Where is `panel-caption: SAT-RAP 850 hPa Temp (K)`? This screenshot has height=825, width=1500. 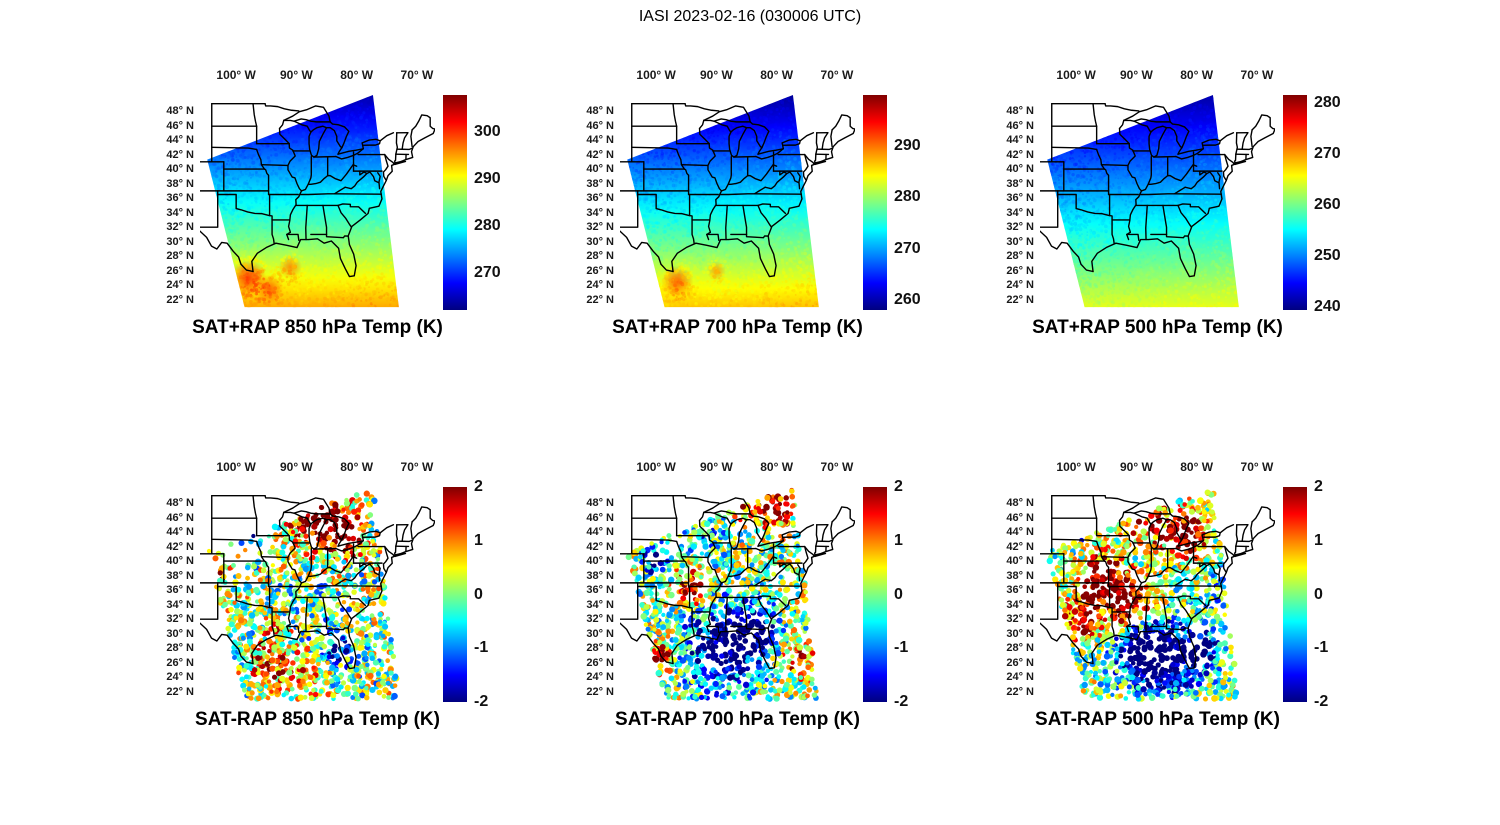 panel-caption: SAT-RAP 850 hPa Temp (K) is located at coordinates (317, 719).